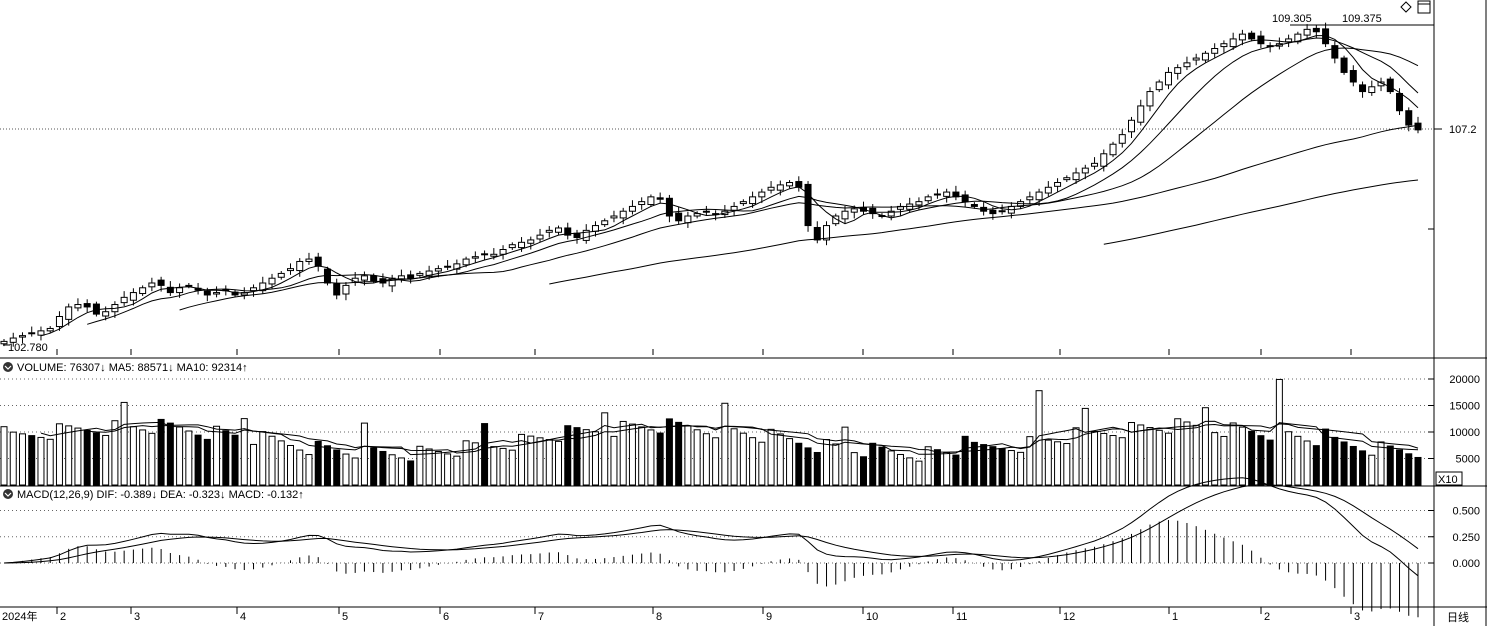 This screenshot has height=626, width=1487. What do you see at coordinates (659, 617) in the screenshot?
I see `x-axis-label: 8` at bounding box center [659, 617].